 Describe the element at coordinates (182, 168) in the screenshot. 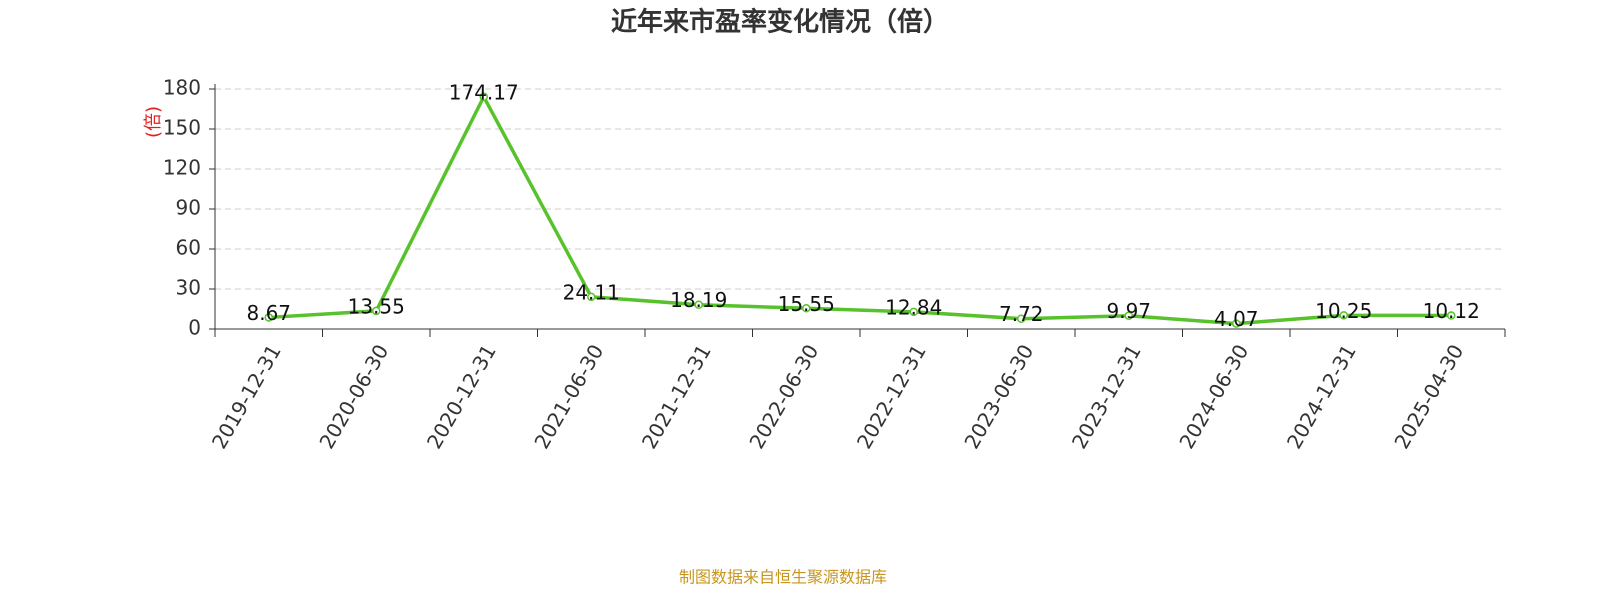

I see `y-tick-label: 120` at that location.